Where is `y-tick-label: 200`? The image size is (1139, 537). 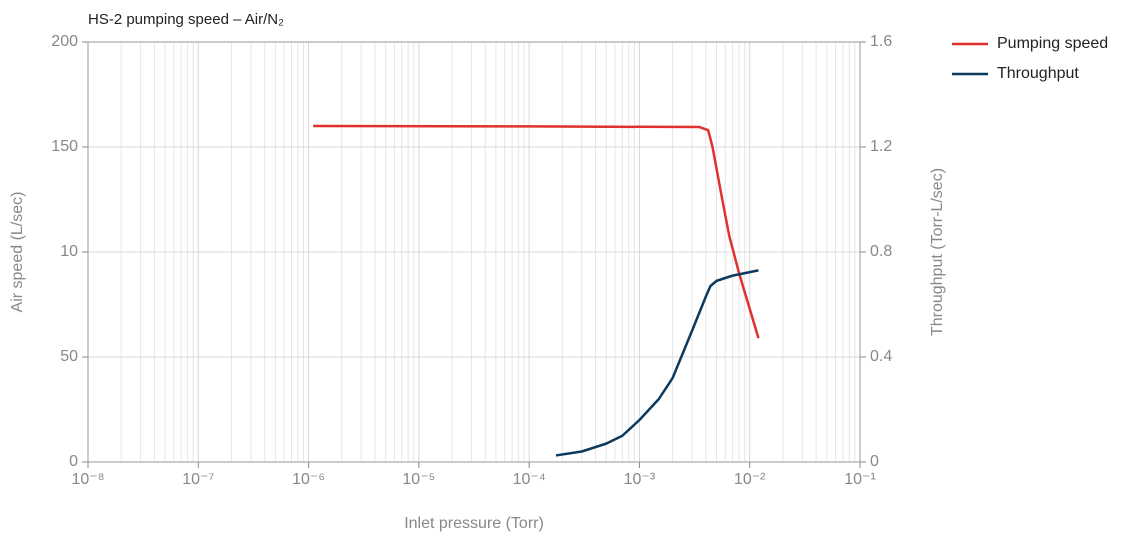 y-tick-label: 200 is located at coordinates (64, 41).